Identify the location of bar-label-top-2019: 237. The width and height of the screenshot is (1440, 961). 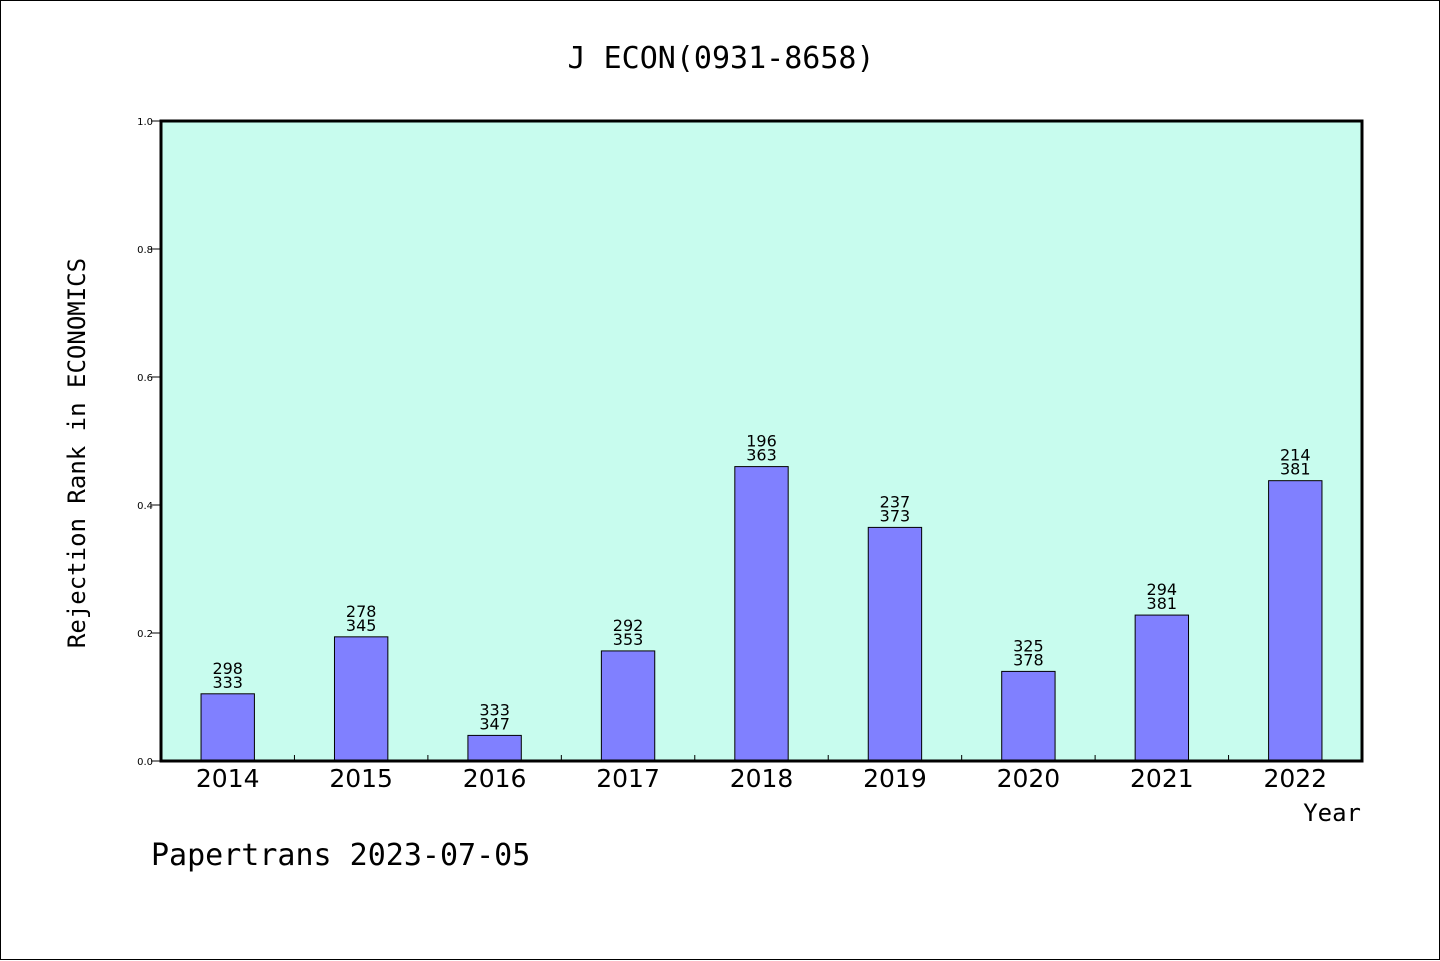
(895, 501).